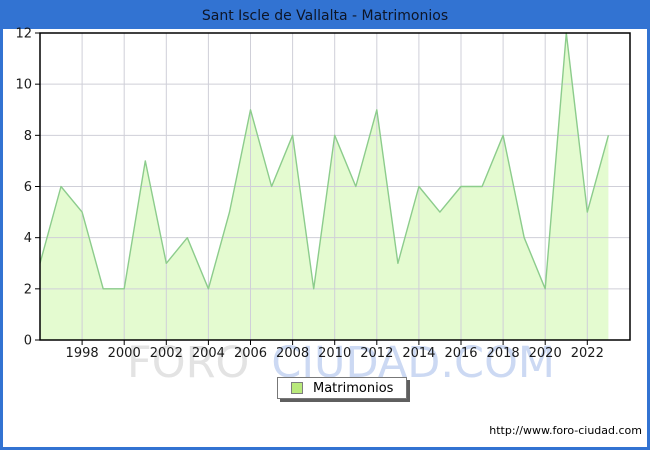  What do you see at coordinates (565, 430) in the screenshot?
I see `footer-url: http://www.foro-ciudad.com` at bounding box center [565, 430].